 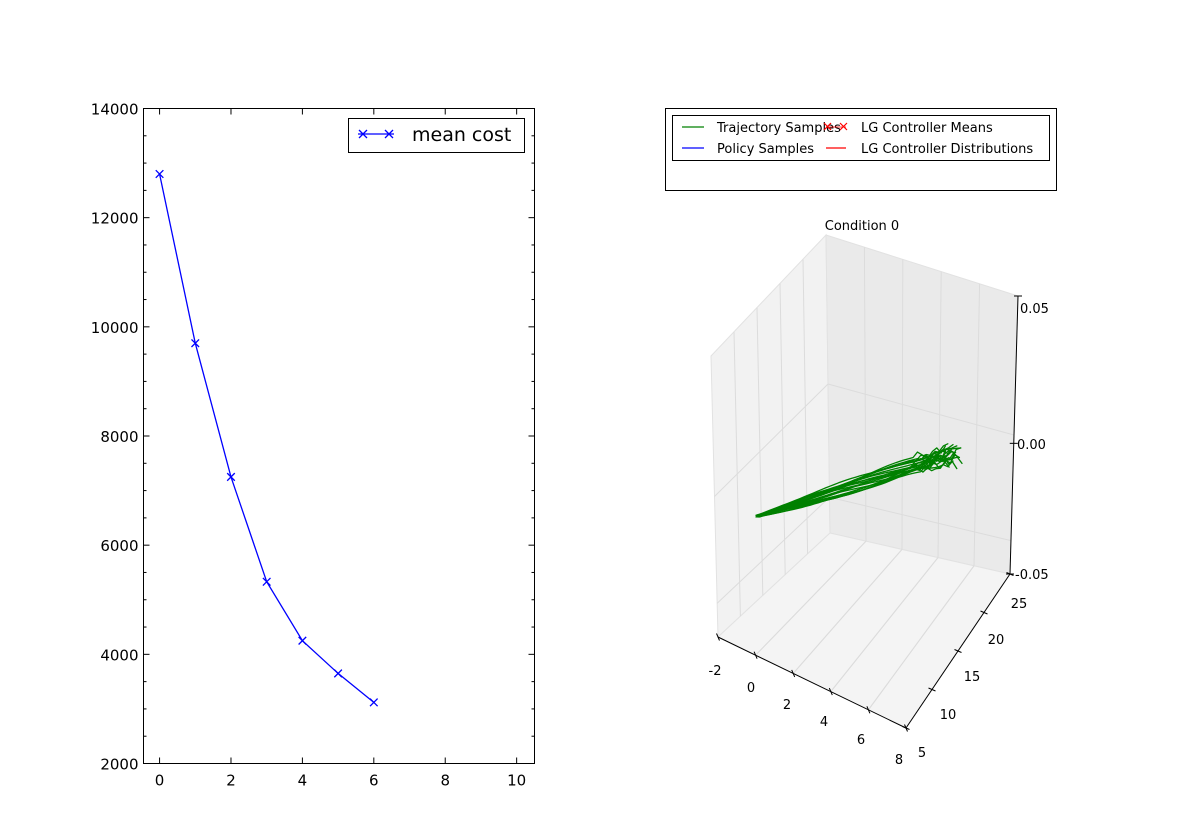 What do you see at coordinates (461, 135) in the screenshot?
I see `legend-label-mean-cost: mean cost` at bounding box center [461, 135].